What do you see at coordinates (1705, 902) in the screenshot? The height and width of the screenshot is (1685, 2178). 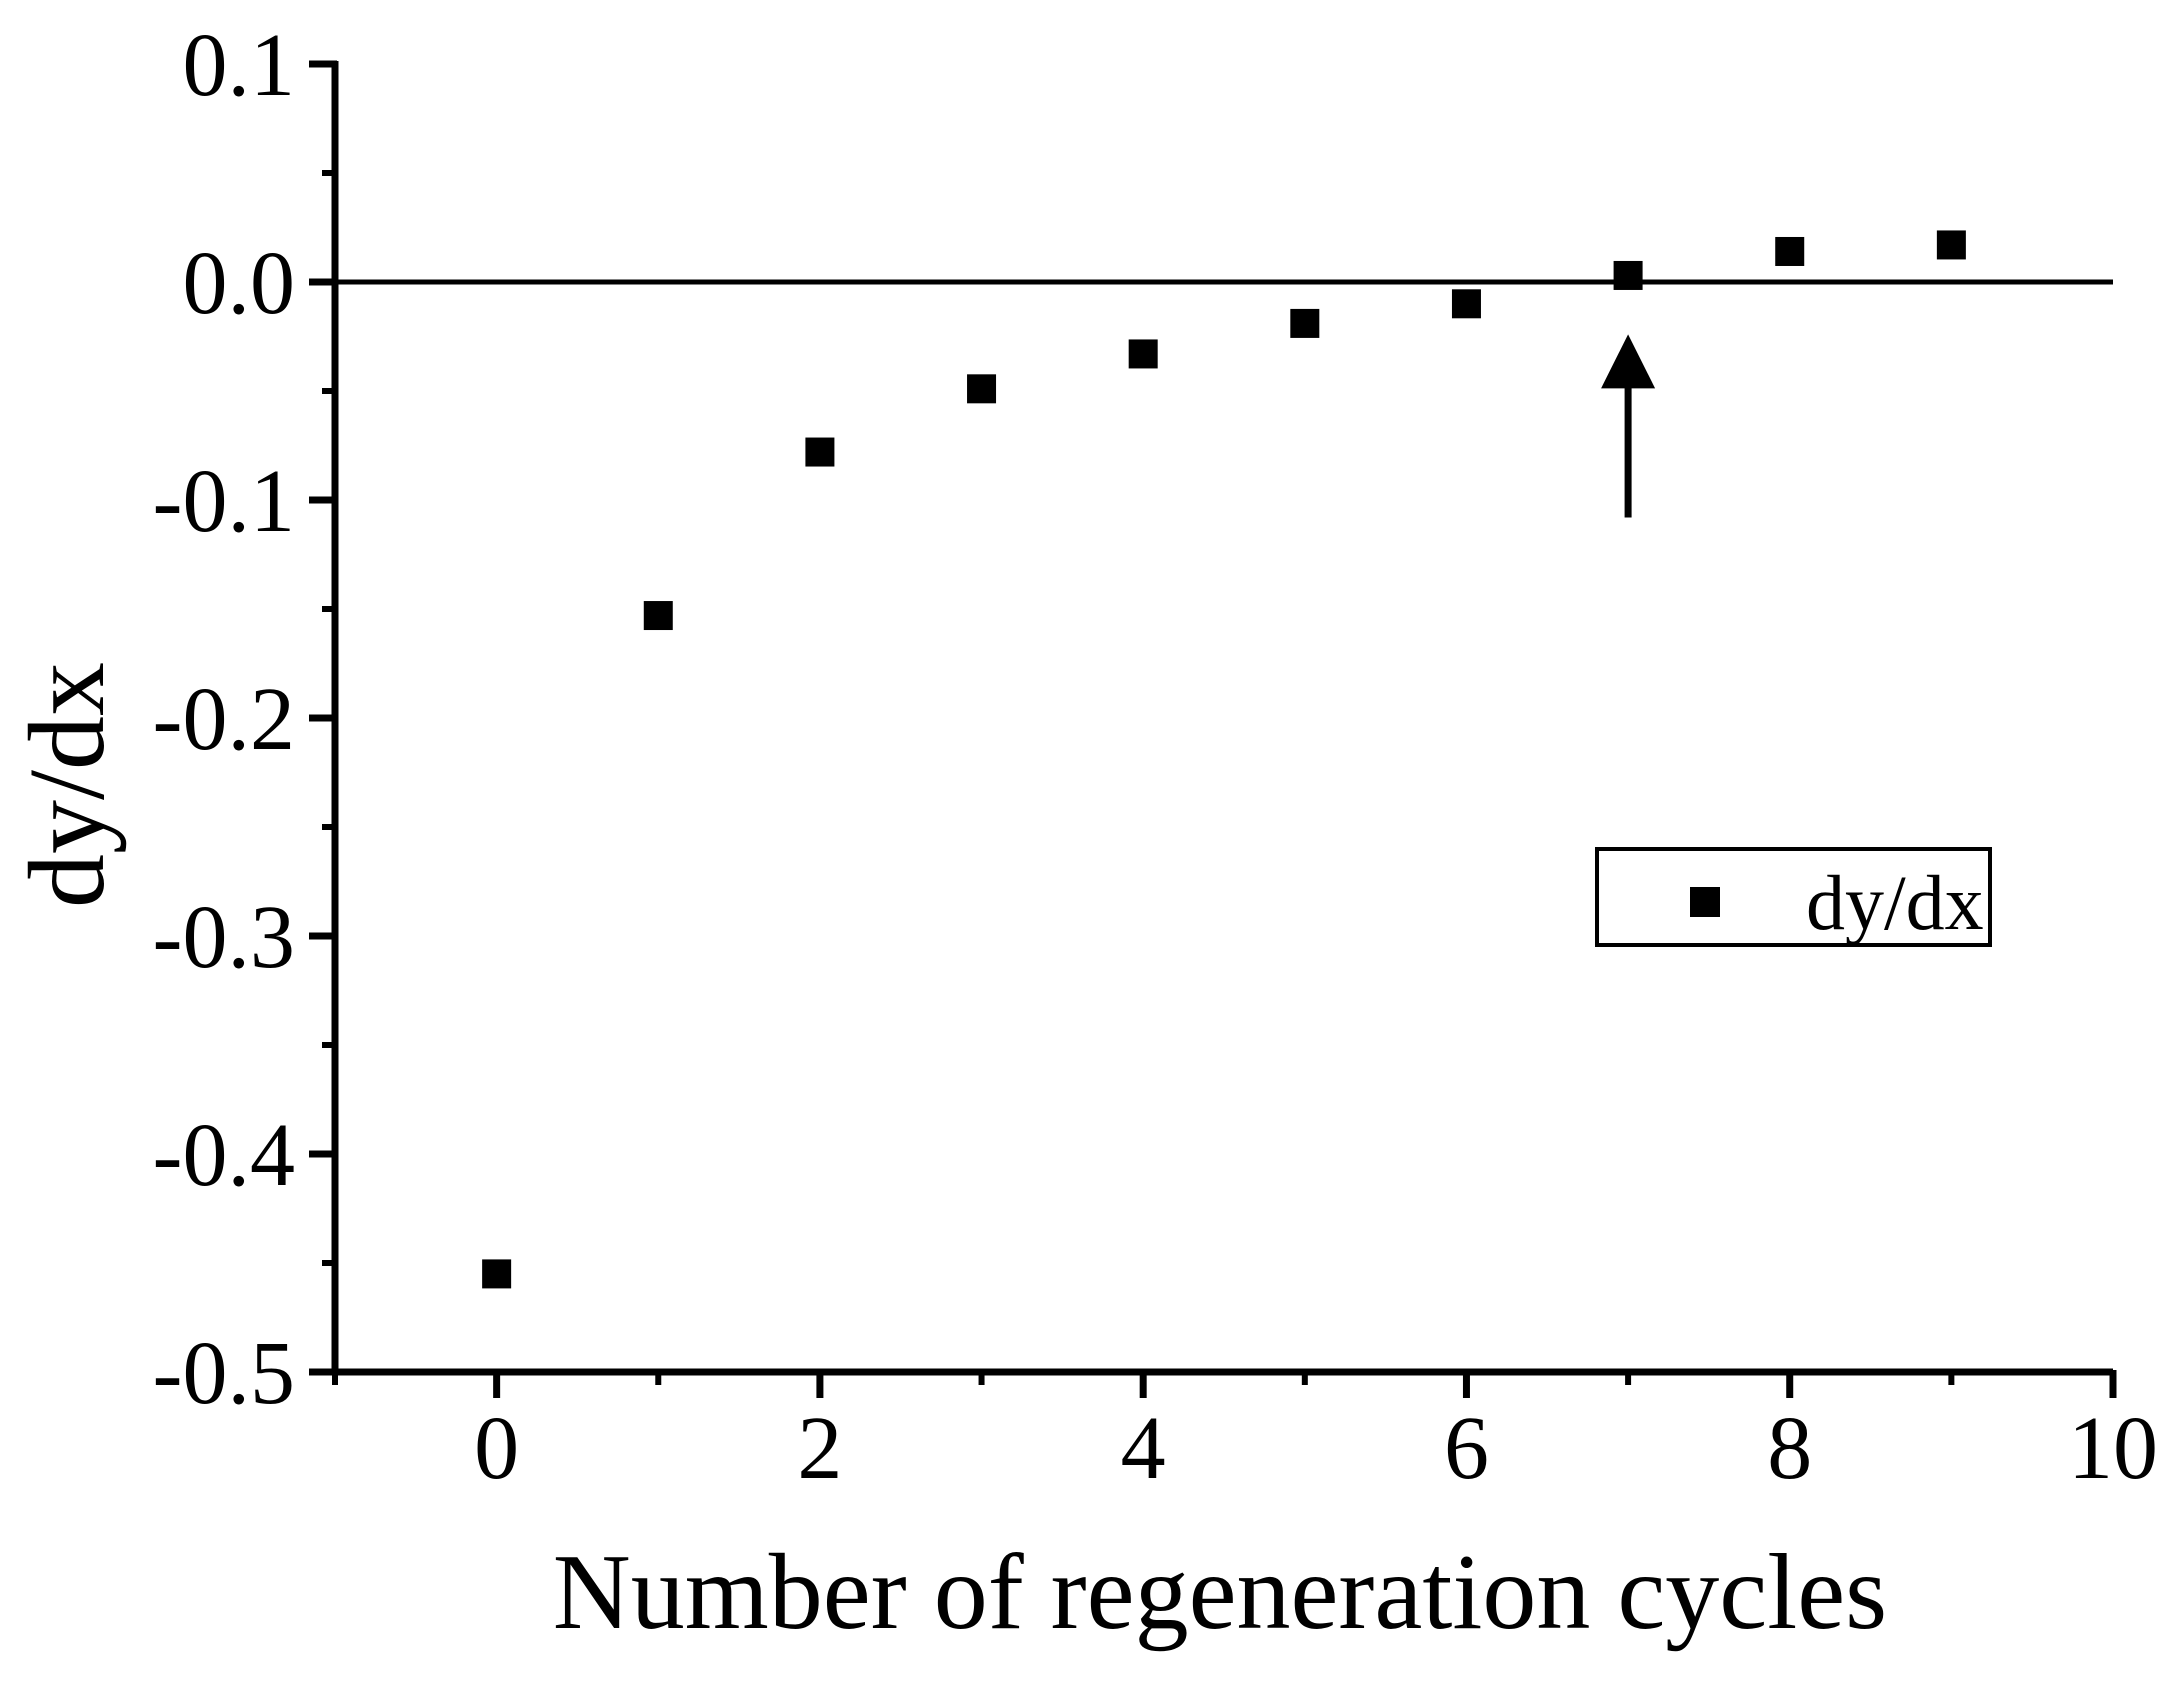 I see `legend-marker-square` at bounding box center [1705, 902].